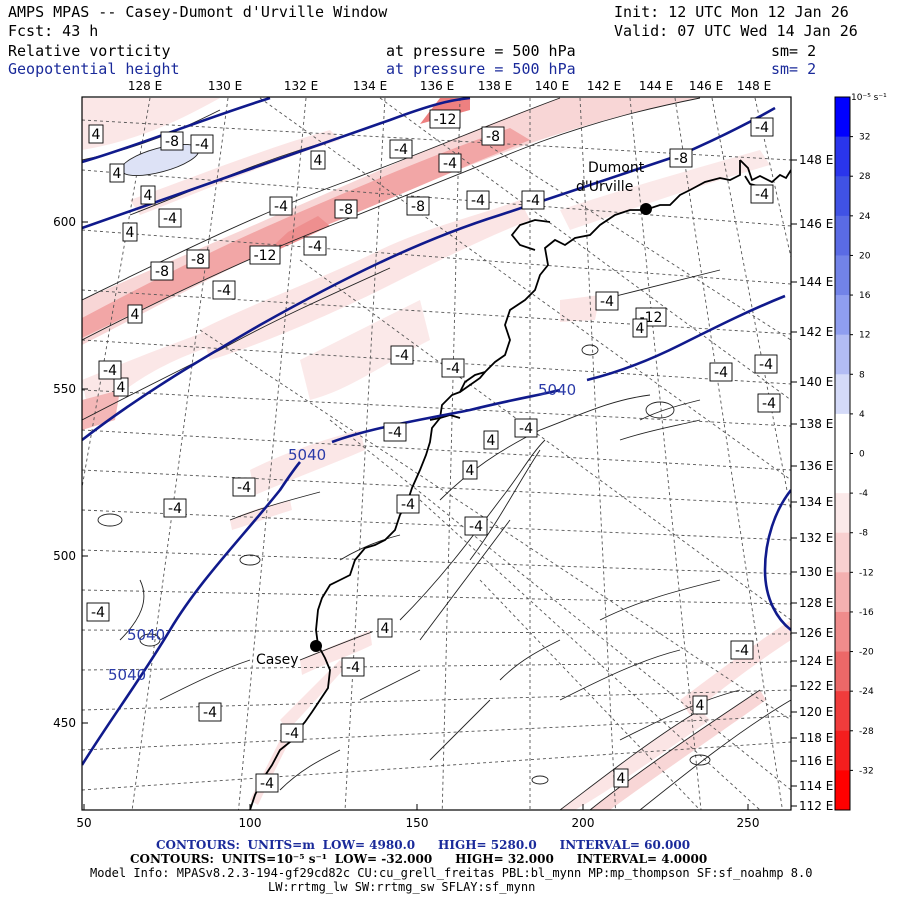  What do you see at coordinates (816, 686) in the screenshot?
I see `right-label: 122 E` at bounding box center [816, 686].